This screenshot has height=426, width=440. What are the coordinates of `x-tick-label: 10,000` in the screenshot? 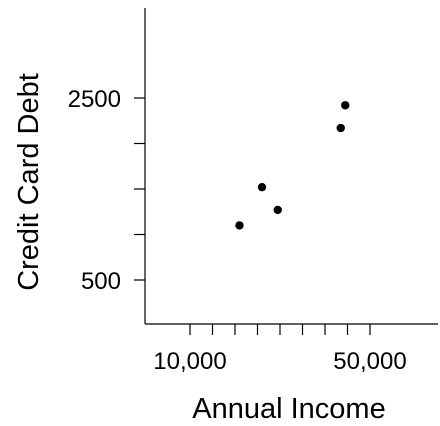 It's located at (189, 361).